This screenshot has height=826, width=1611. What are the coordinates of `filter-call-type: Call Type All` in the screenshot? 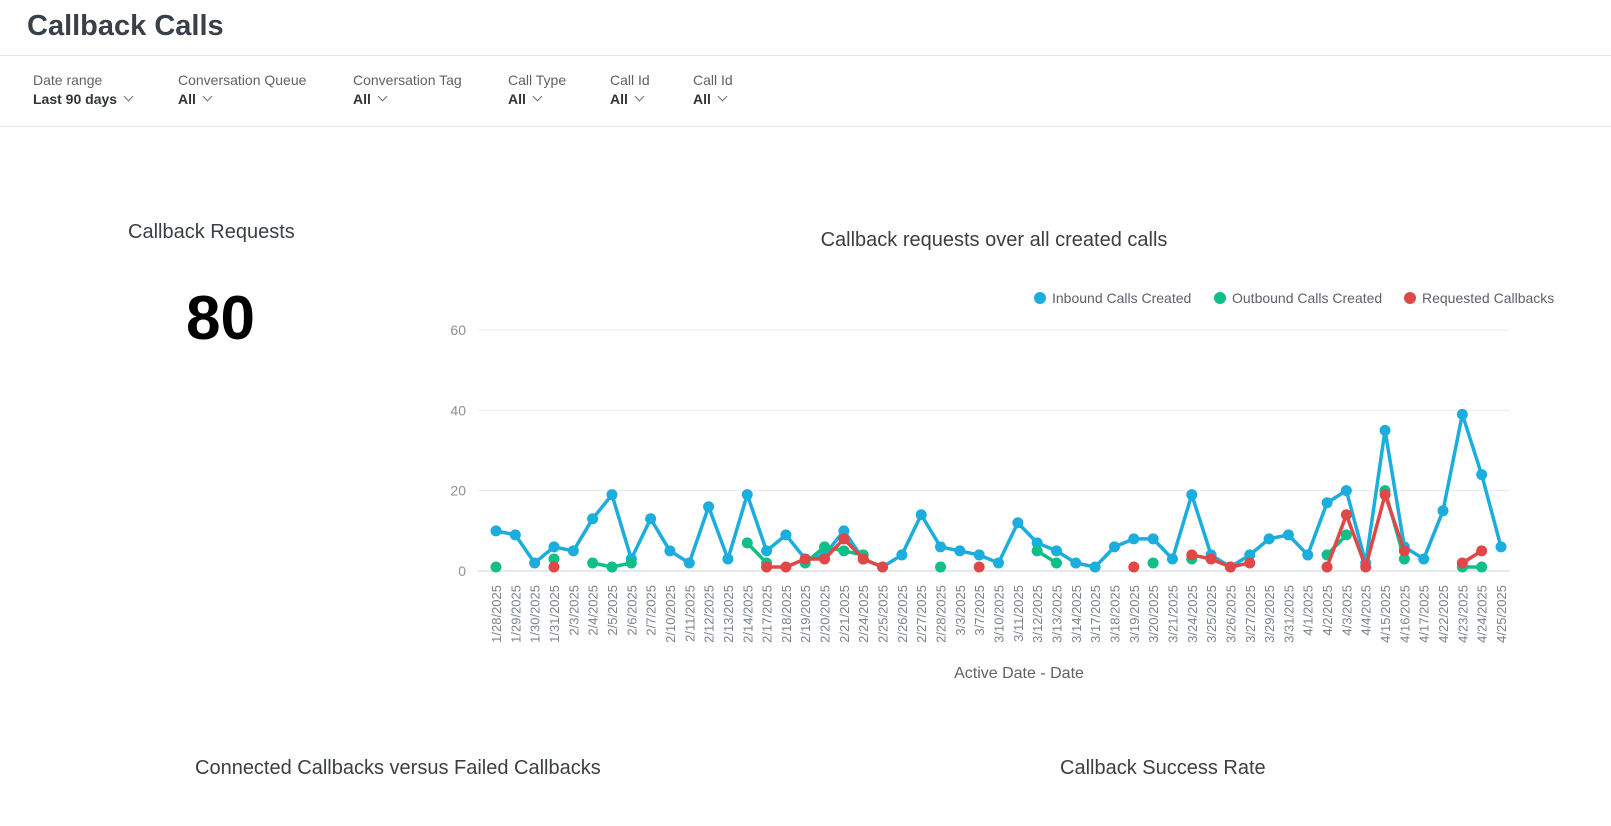 It's located at (537, 90).